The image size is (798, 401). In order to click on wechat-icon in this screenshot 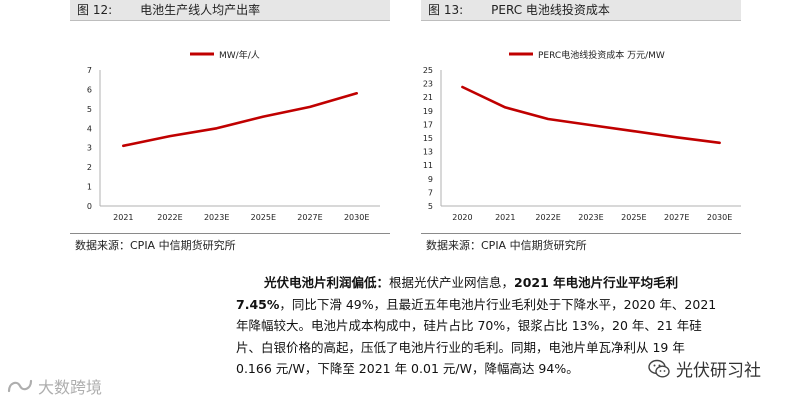, I will do `click(659, 368)`.